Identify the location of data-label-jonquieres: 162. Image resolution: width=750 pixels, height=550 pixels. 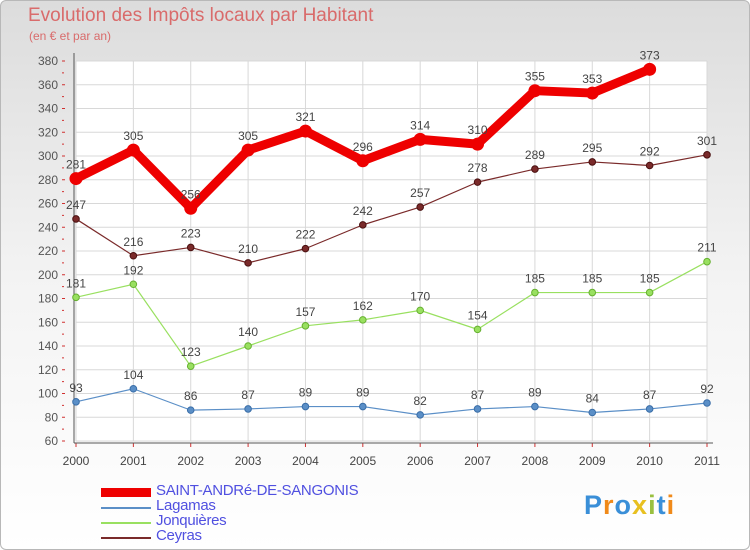
(363, 306).